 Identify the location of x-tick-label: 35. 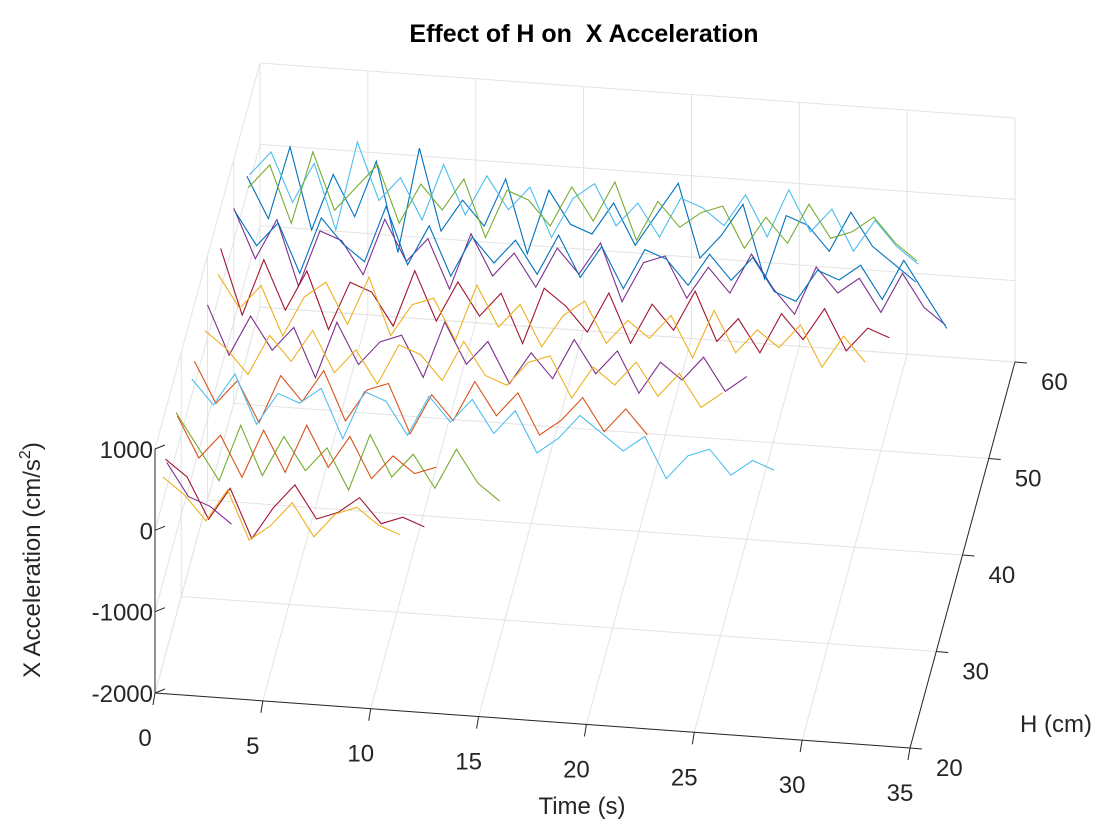
(900, 793).